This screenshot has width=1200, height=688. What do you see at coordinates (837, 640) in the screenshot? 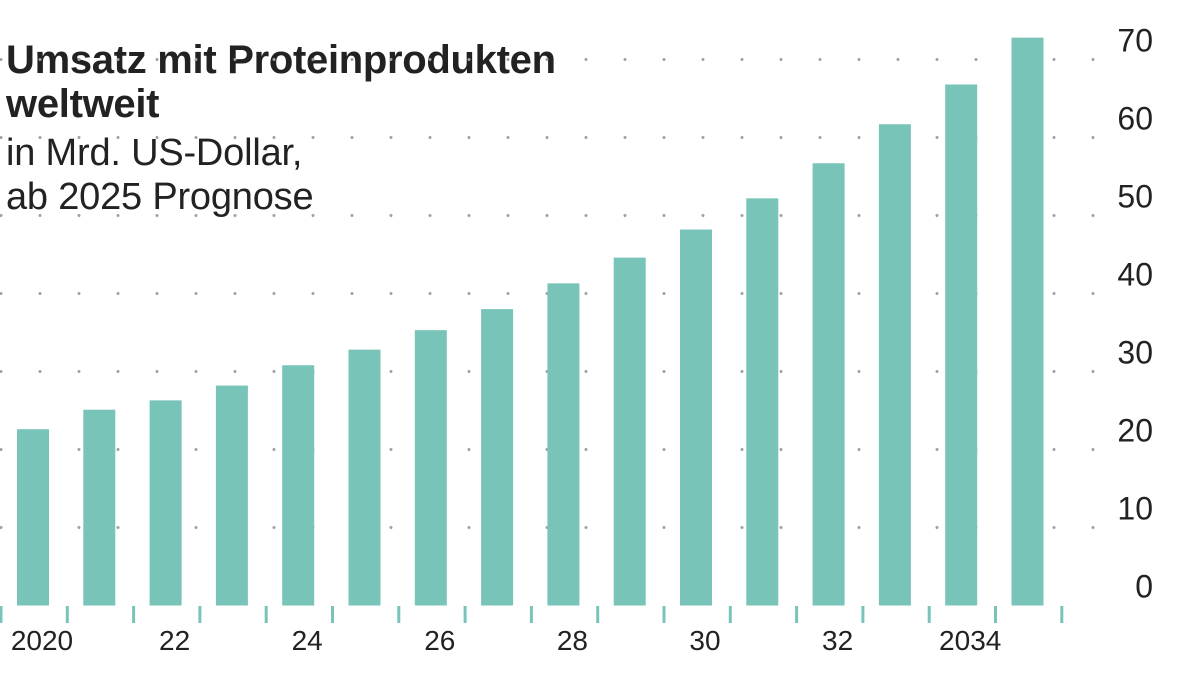
I see `x-tick-label: 32` at bounding box center [837, 640].